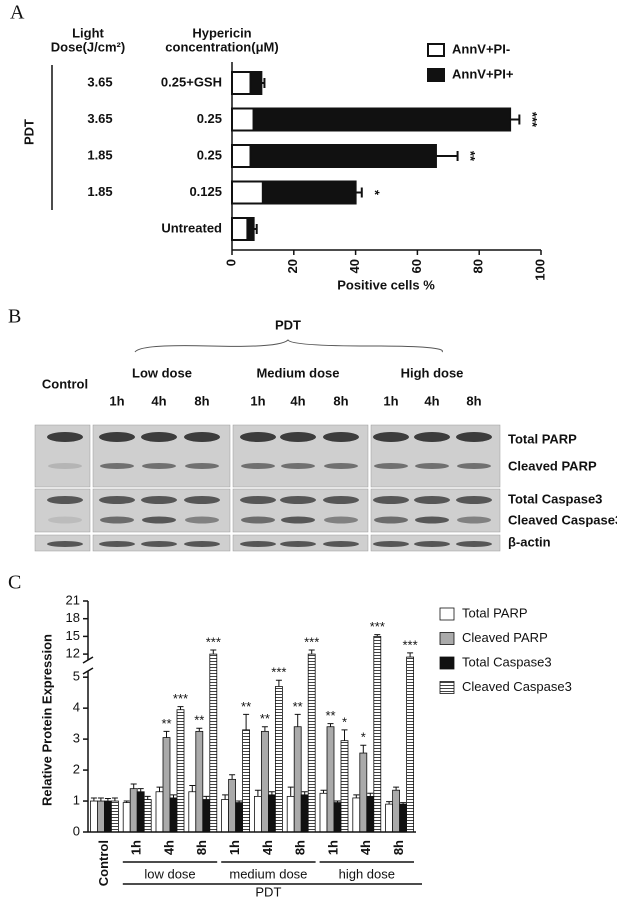  What do you see at coordinates (483, 73) in the screenshot?
I see `legend-label: AnnV+PI+` at bounding box center [483, 73].